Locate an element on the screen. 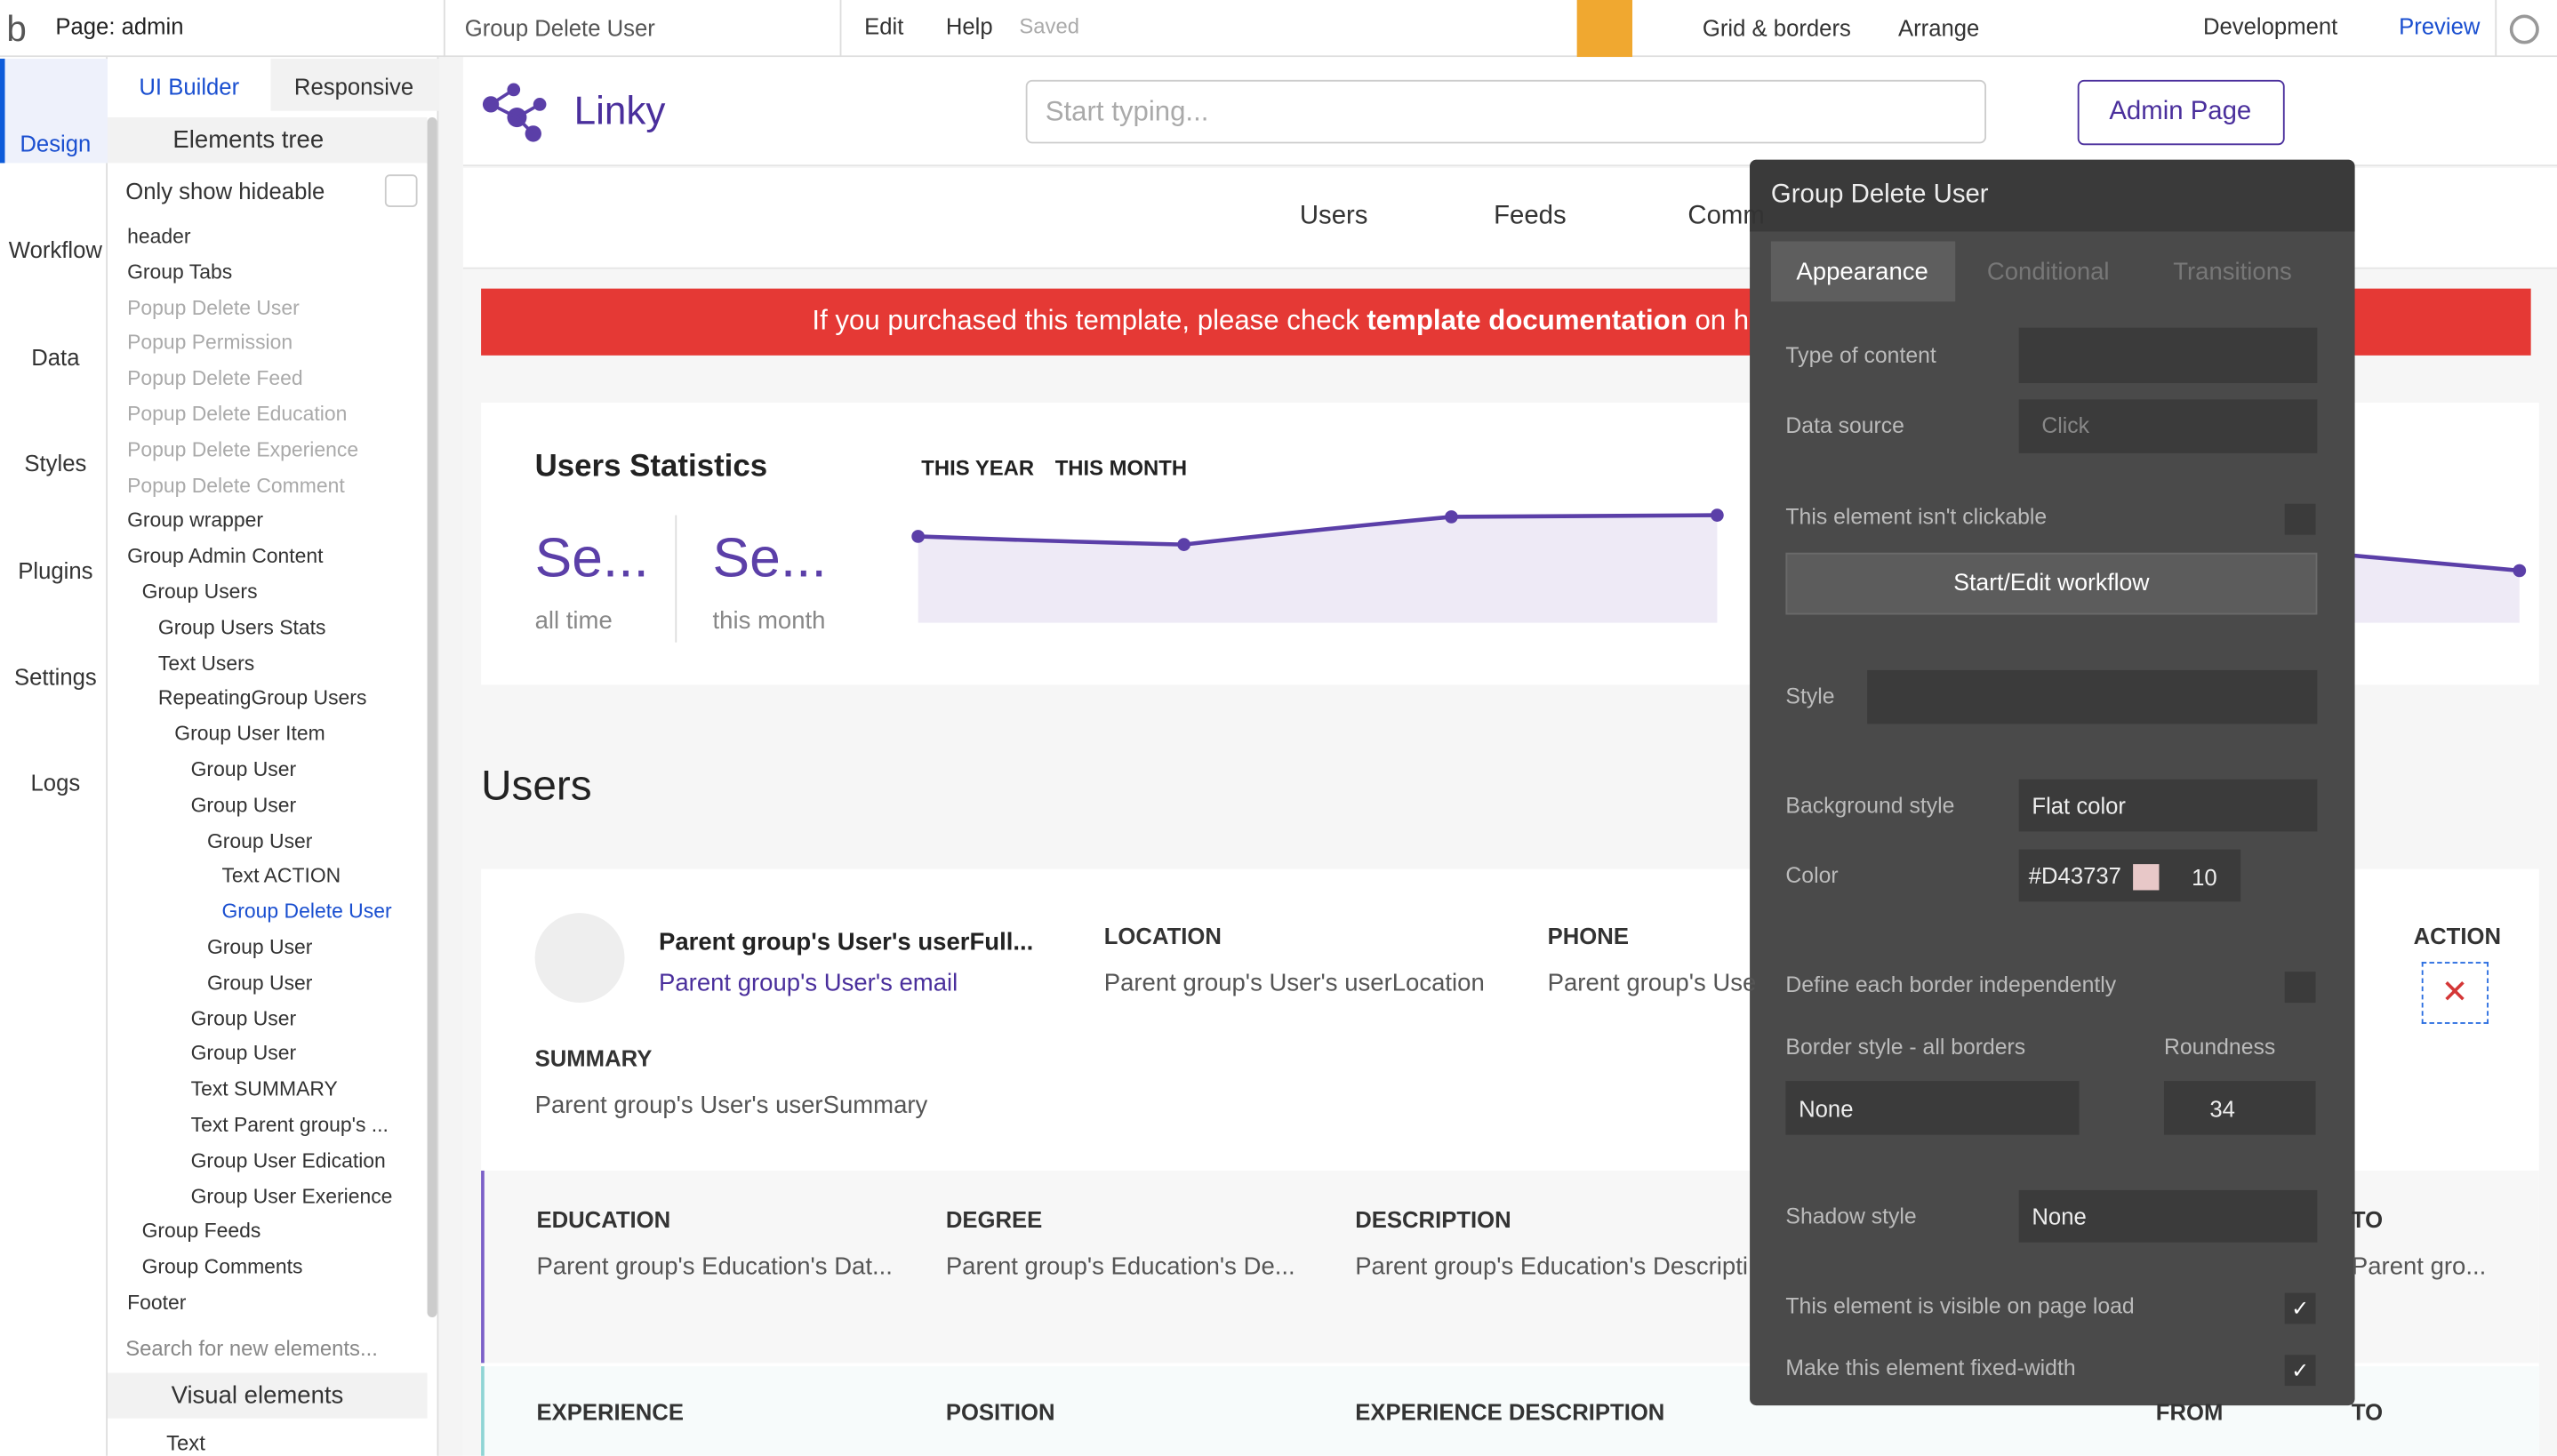 The image size is (2557, 1456). workflow-button is located at coordinates (2051, 583).